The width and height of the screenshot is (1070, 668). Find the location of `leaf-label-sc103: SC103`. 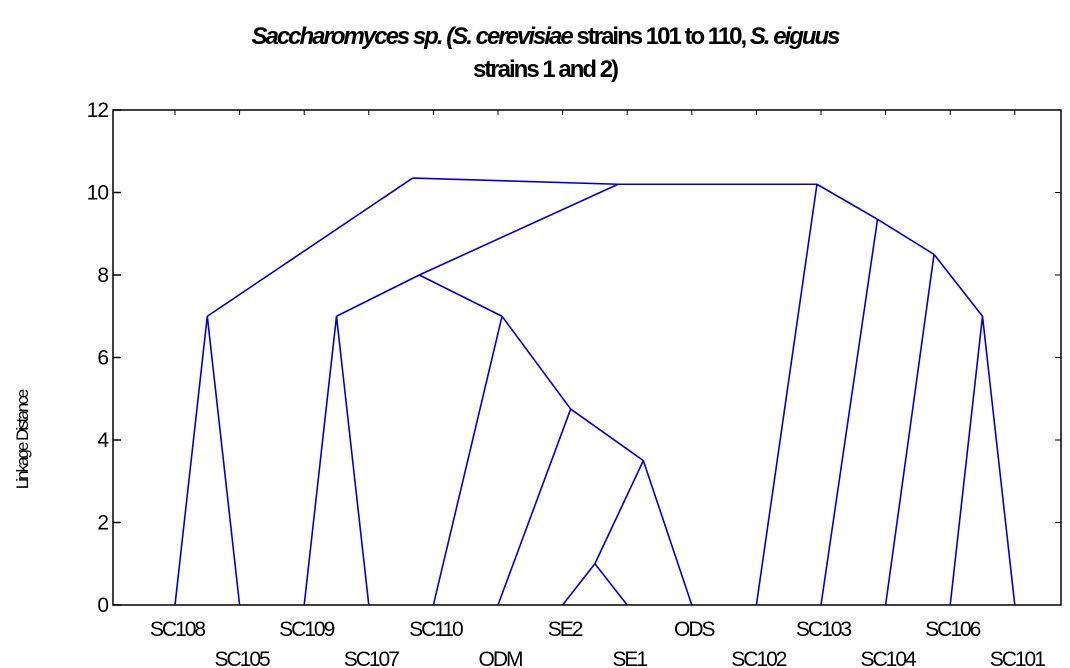

leaf-label-sc103: SC103 is located at coordinates (824, 629).